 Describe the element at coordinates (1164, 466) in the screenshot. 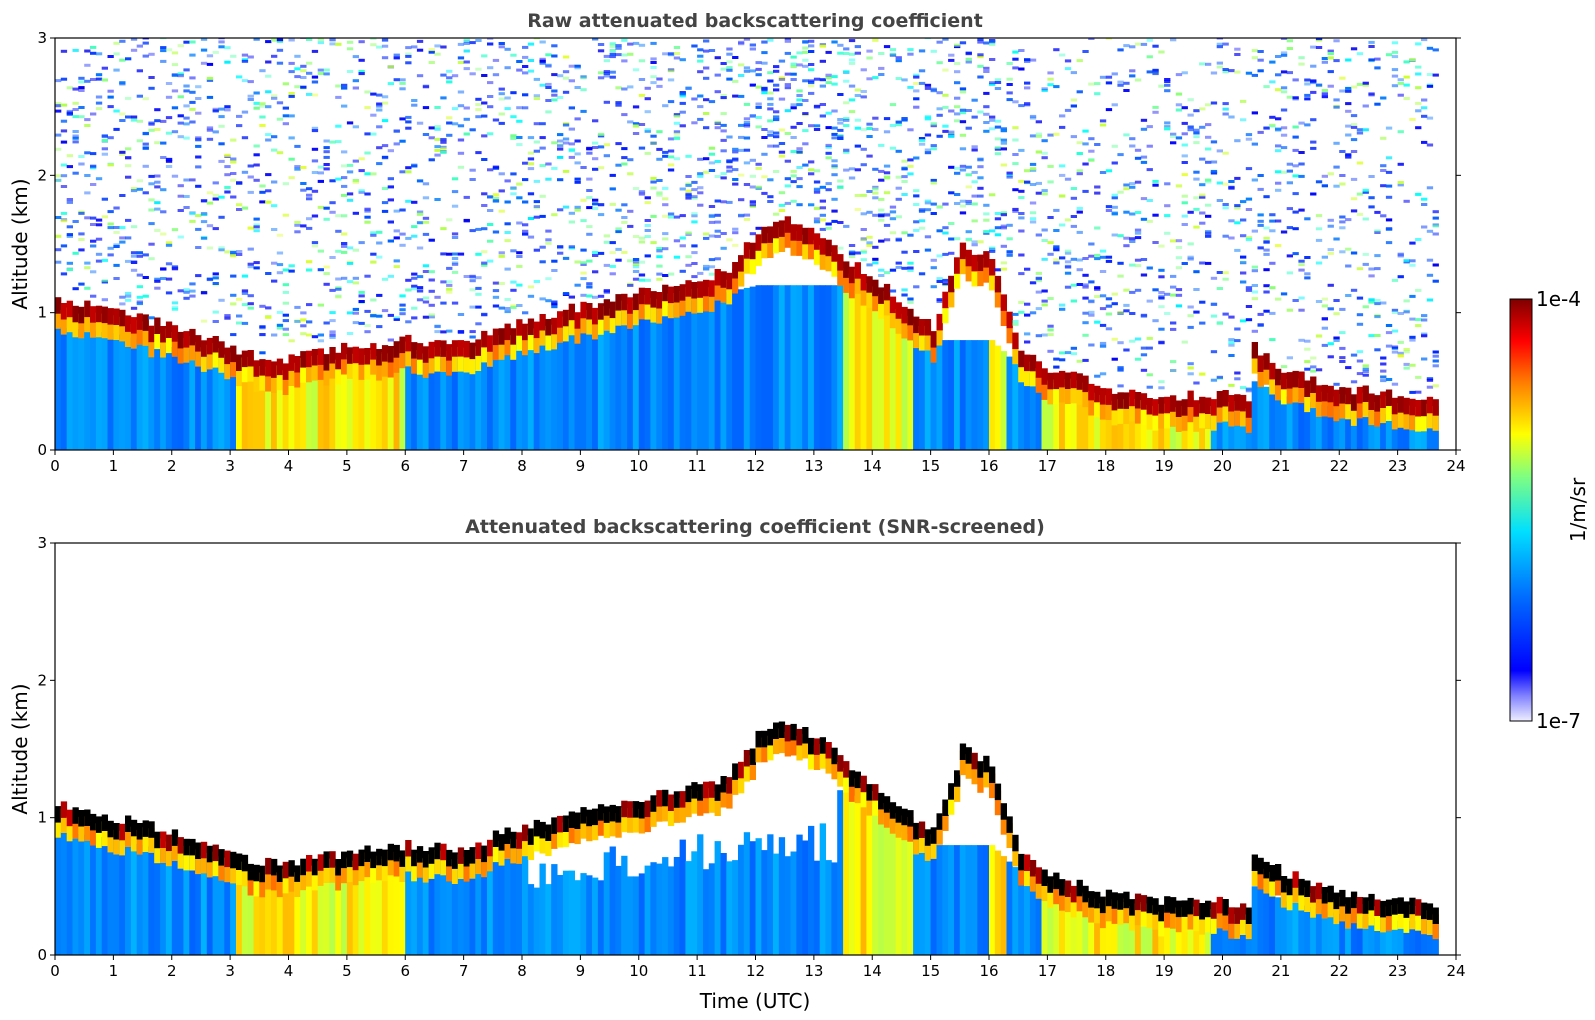

I see `raw-x-tick-label: 19` at that location.